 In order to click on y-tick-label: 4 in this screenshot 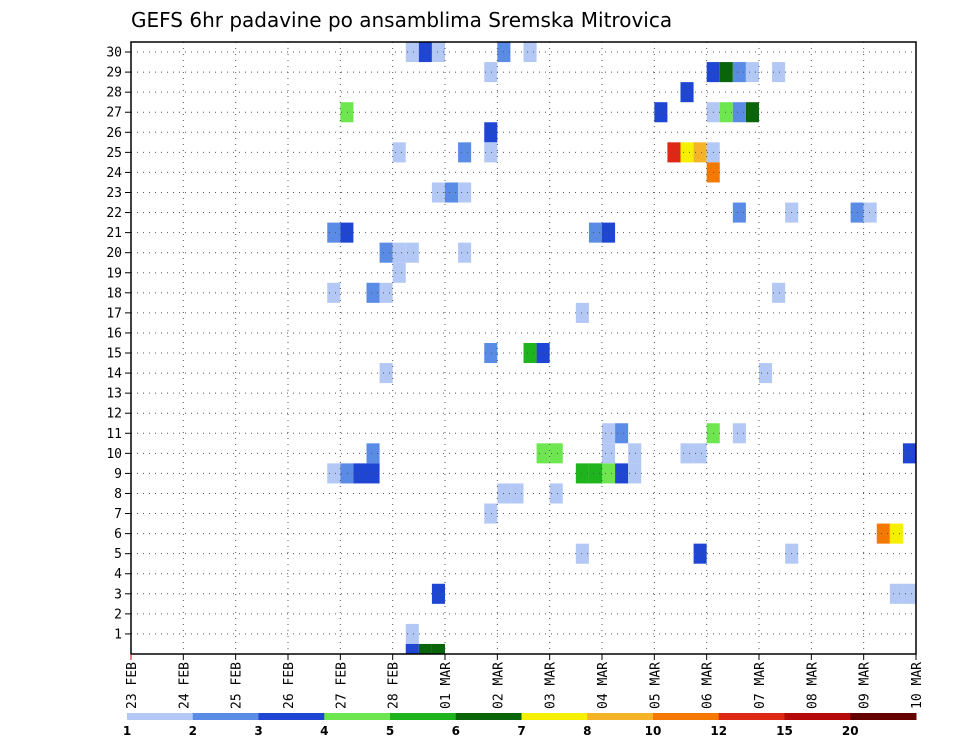, I will do `click(118, 574)`.